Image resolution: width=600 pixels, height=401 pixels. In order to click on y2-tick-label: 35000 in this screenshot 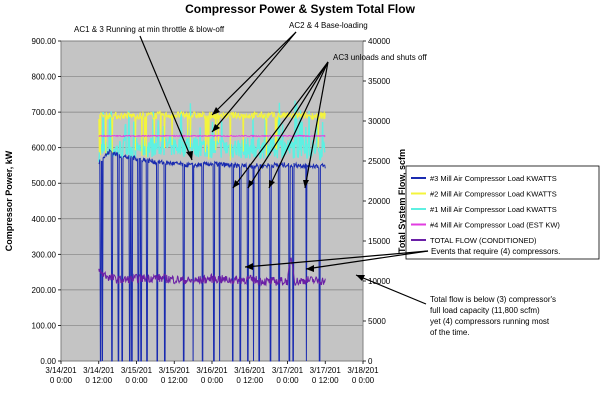, I will do `click(379, 81)`.